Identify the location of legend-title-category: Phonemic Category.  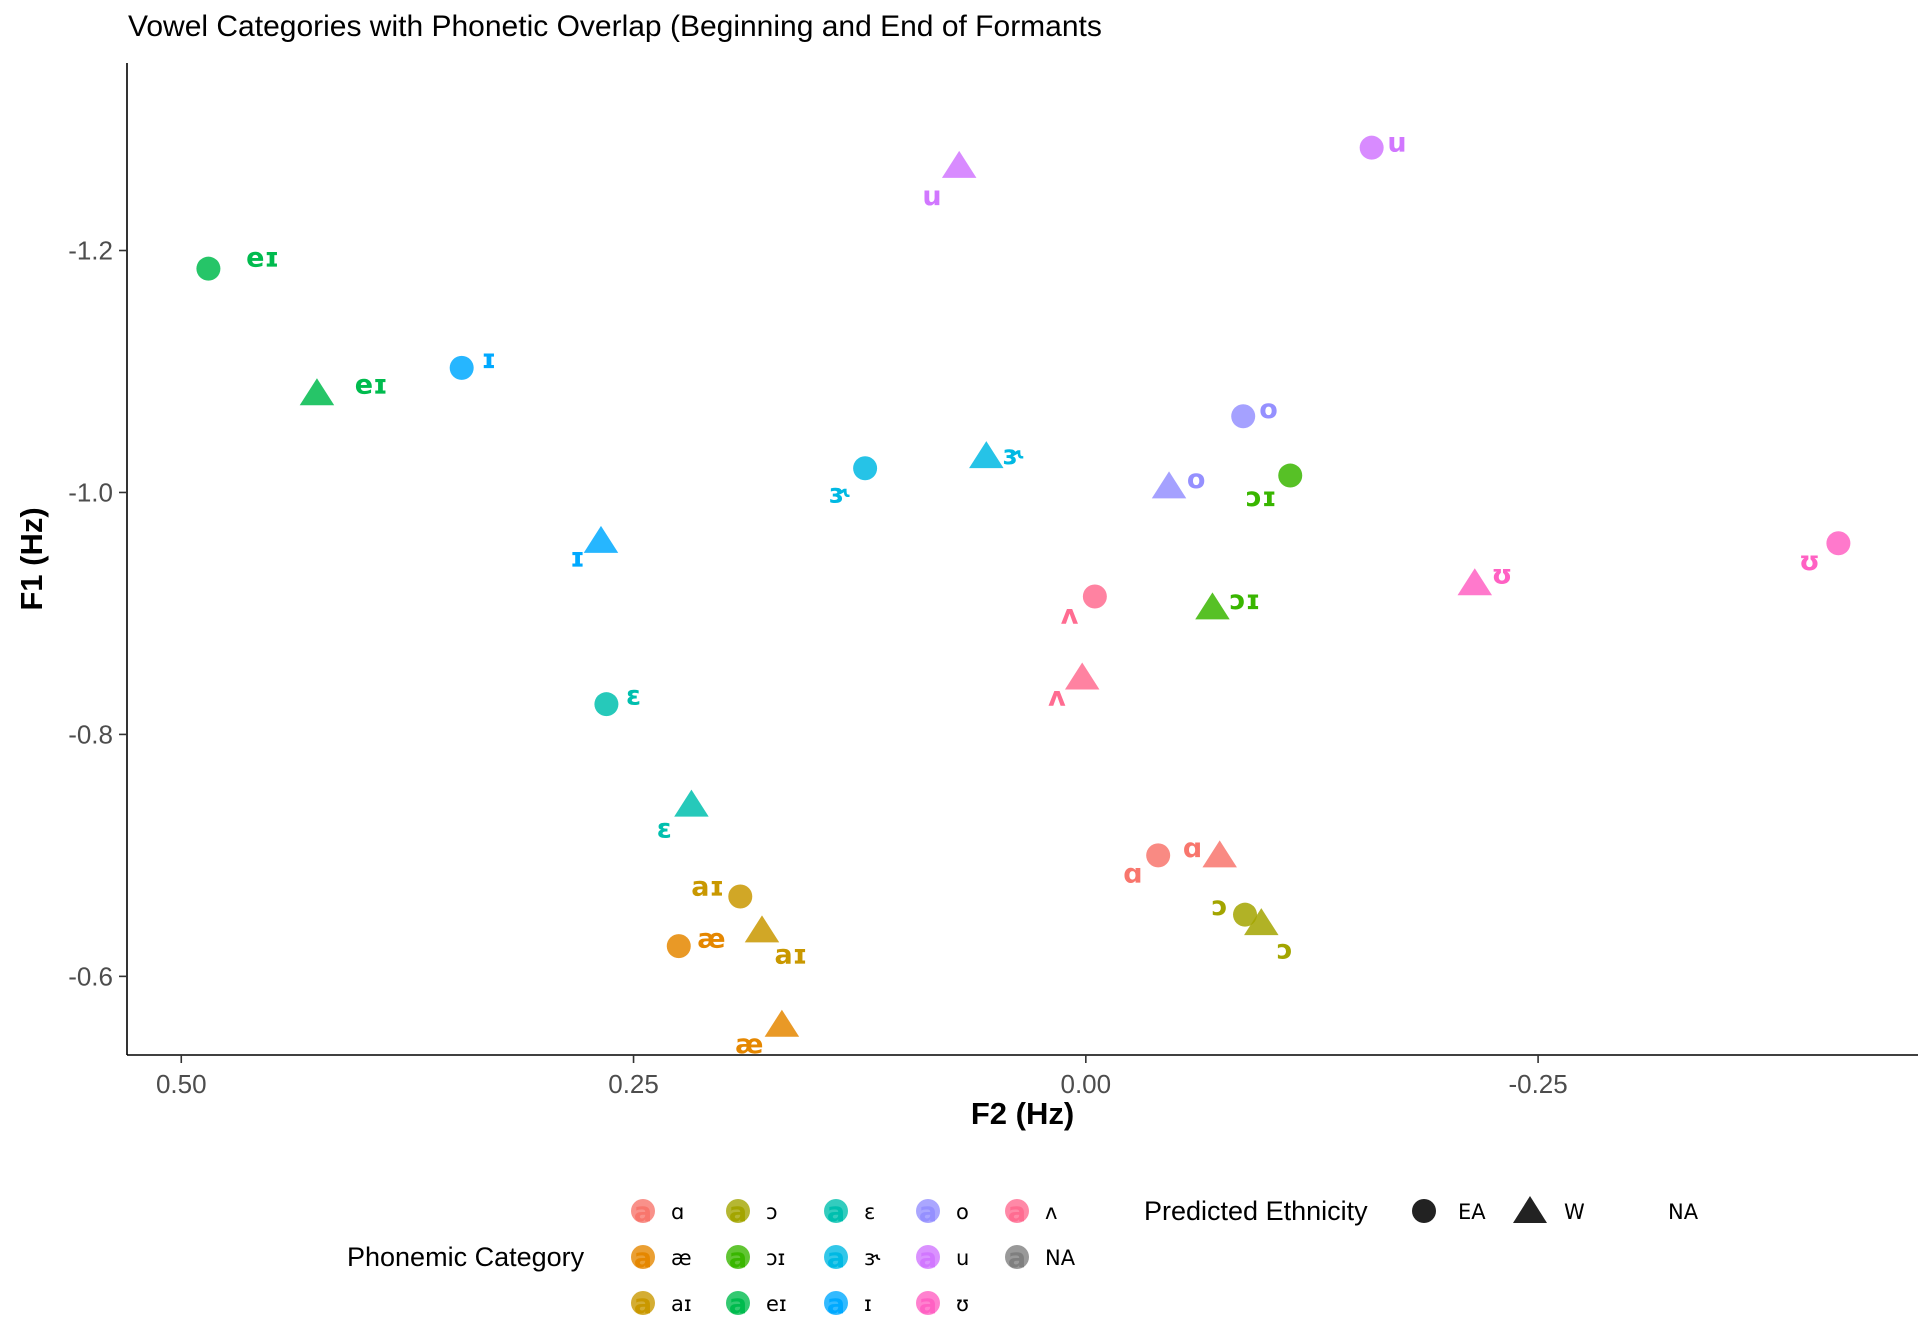
(466, 1257).